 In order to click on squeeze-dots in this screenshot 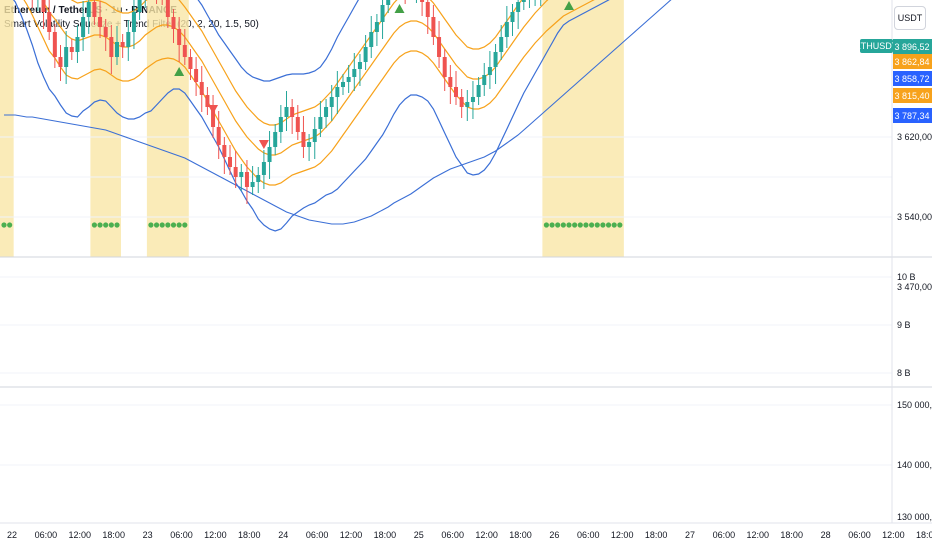, I will do `click(312, 225)`.